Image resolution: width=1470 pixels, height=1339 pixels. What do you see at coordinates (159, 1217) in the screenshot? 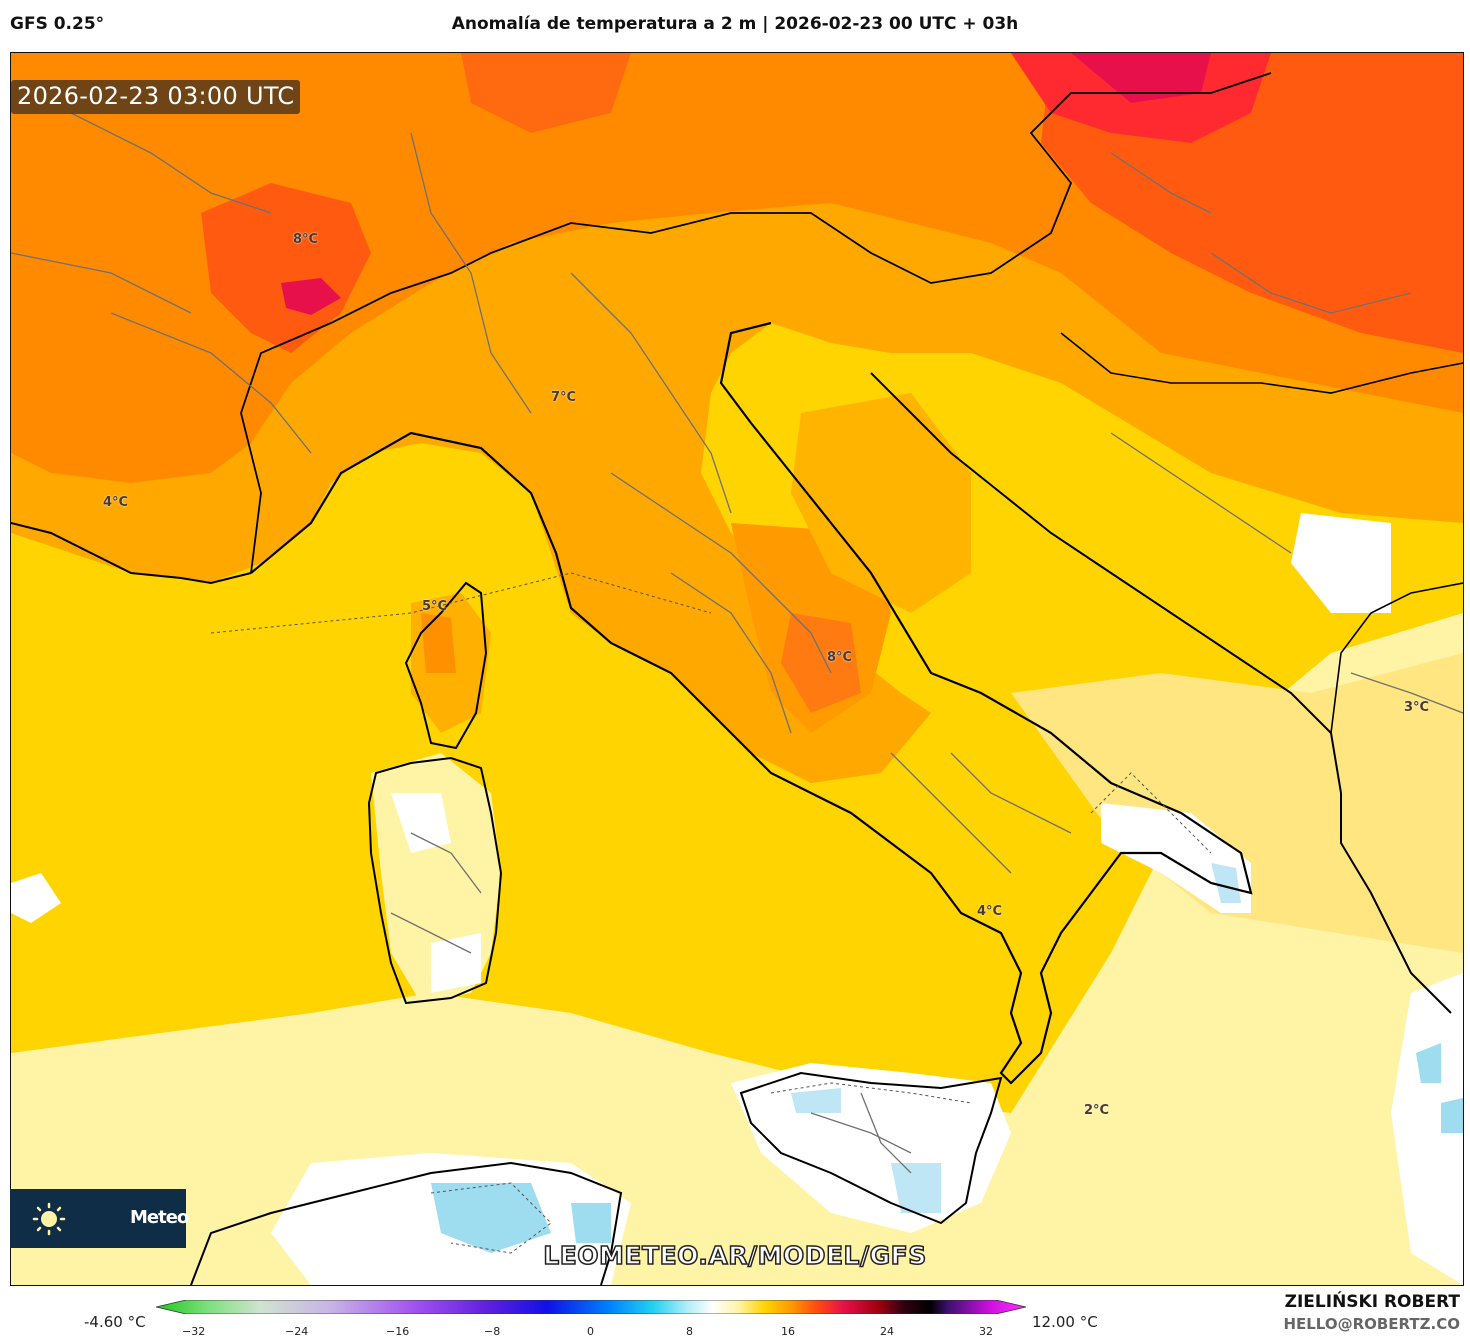
I see `brand-text: Meteo` at bounding box center [159, 1217].